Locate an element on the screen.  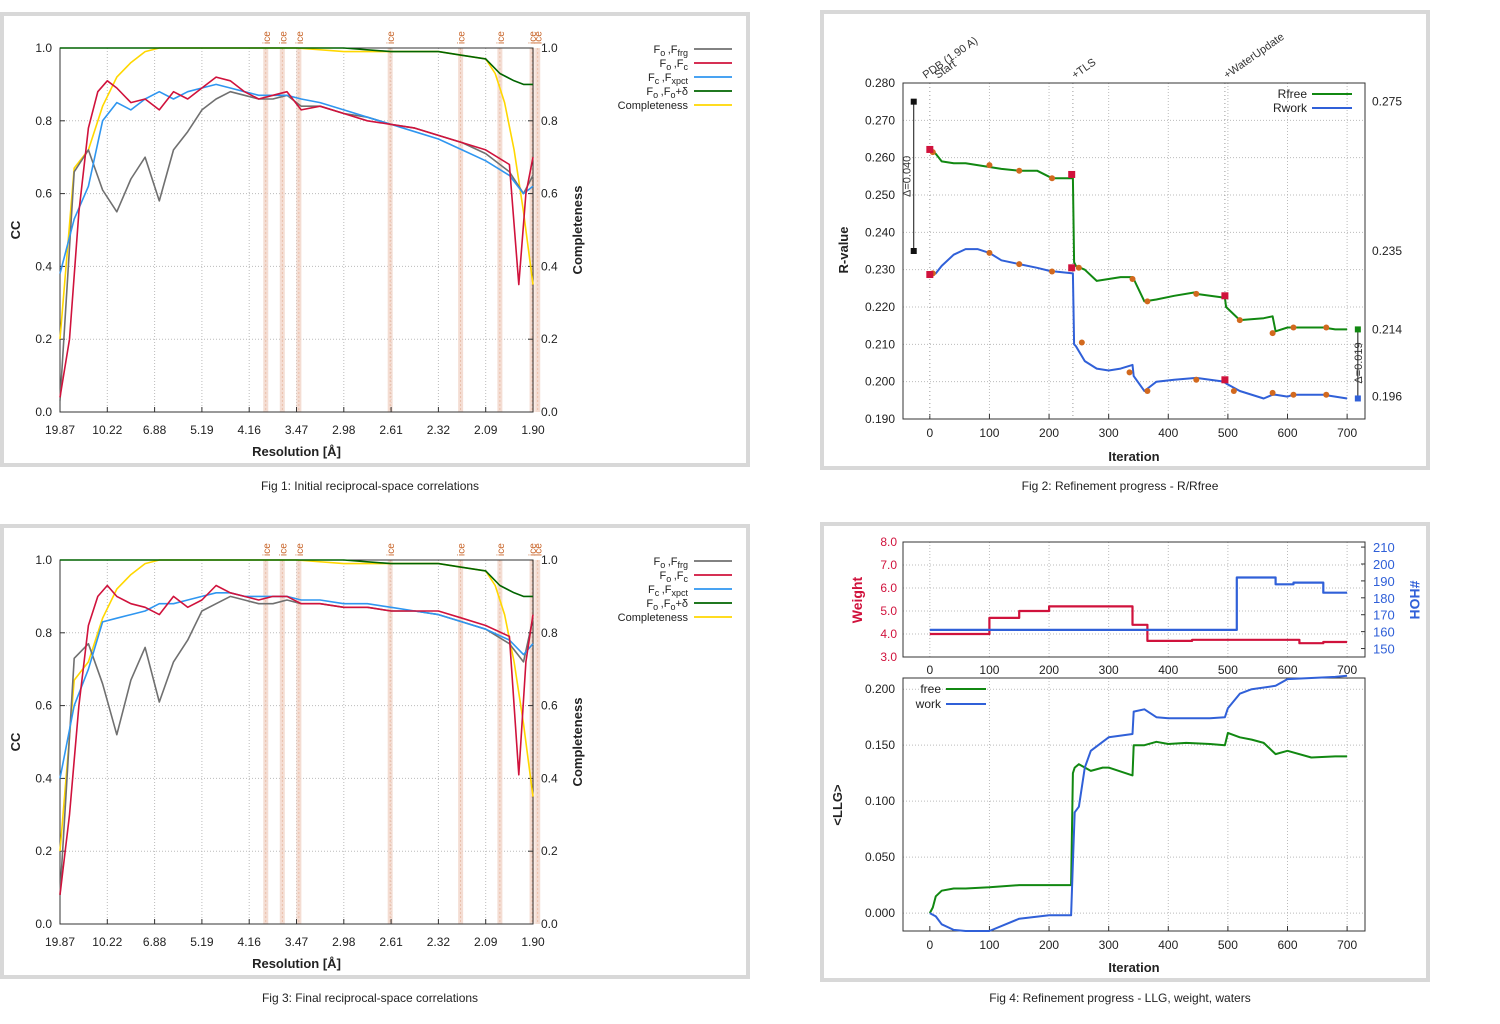
right-value-label: 0.214 is located at coordinates (1387, 329).